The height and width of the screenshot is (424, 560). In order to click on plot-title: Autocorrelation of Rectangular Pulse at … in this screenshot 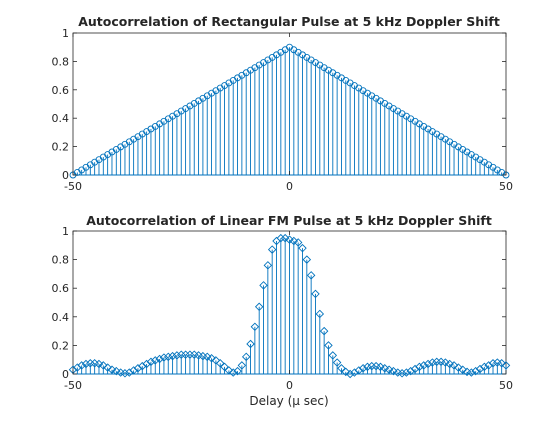, I will do `click(289, 21)`.